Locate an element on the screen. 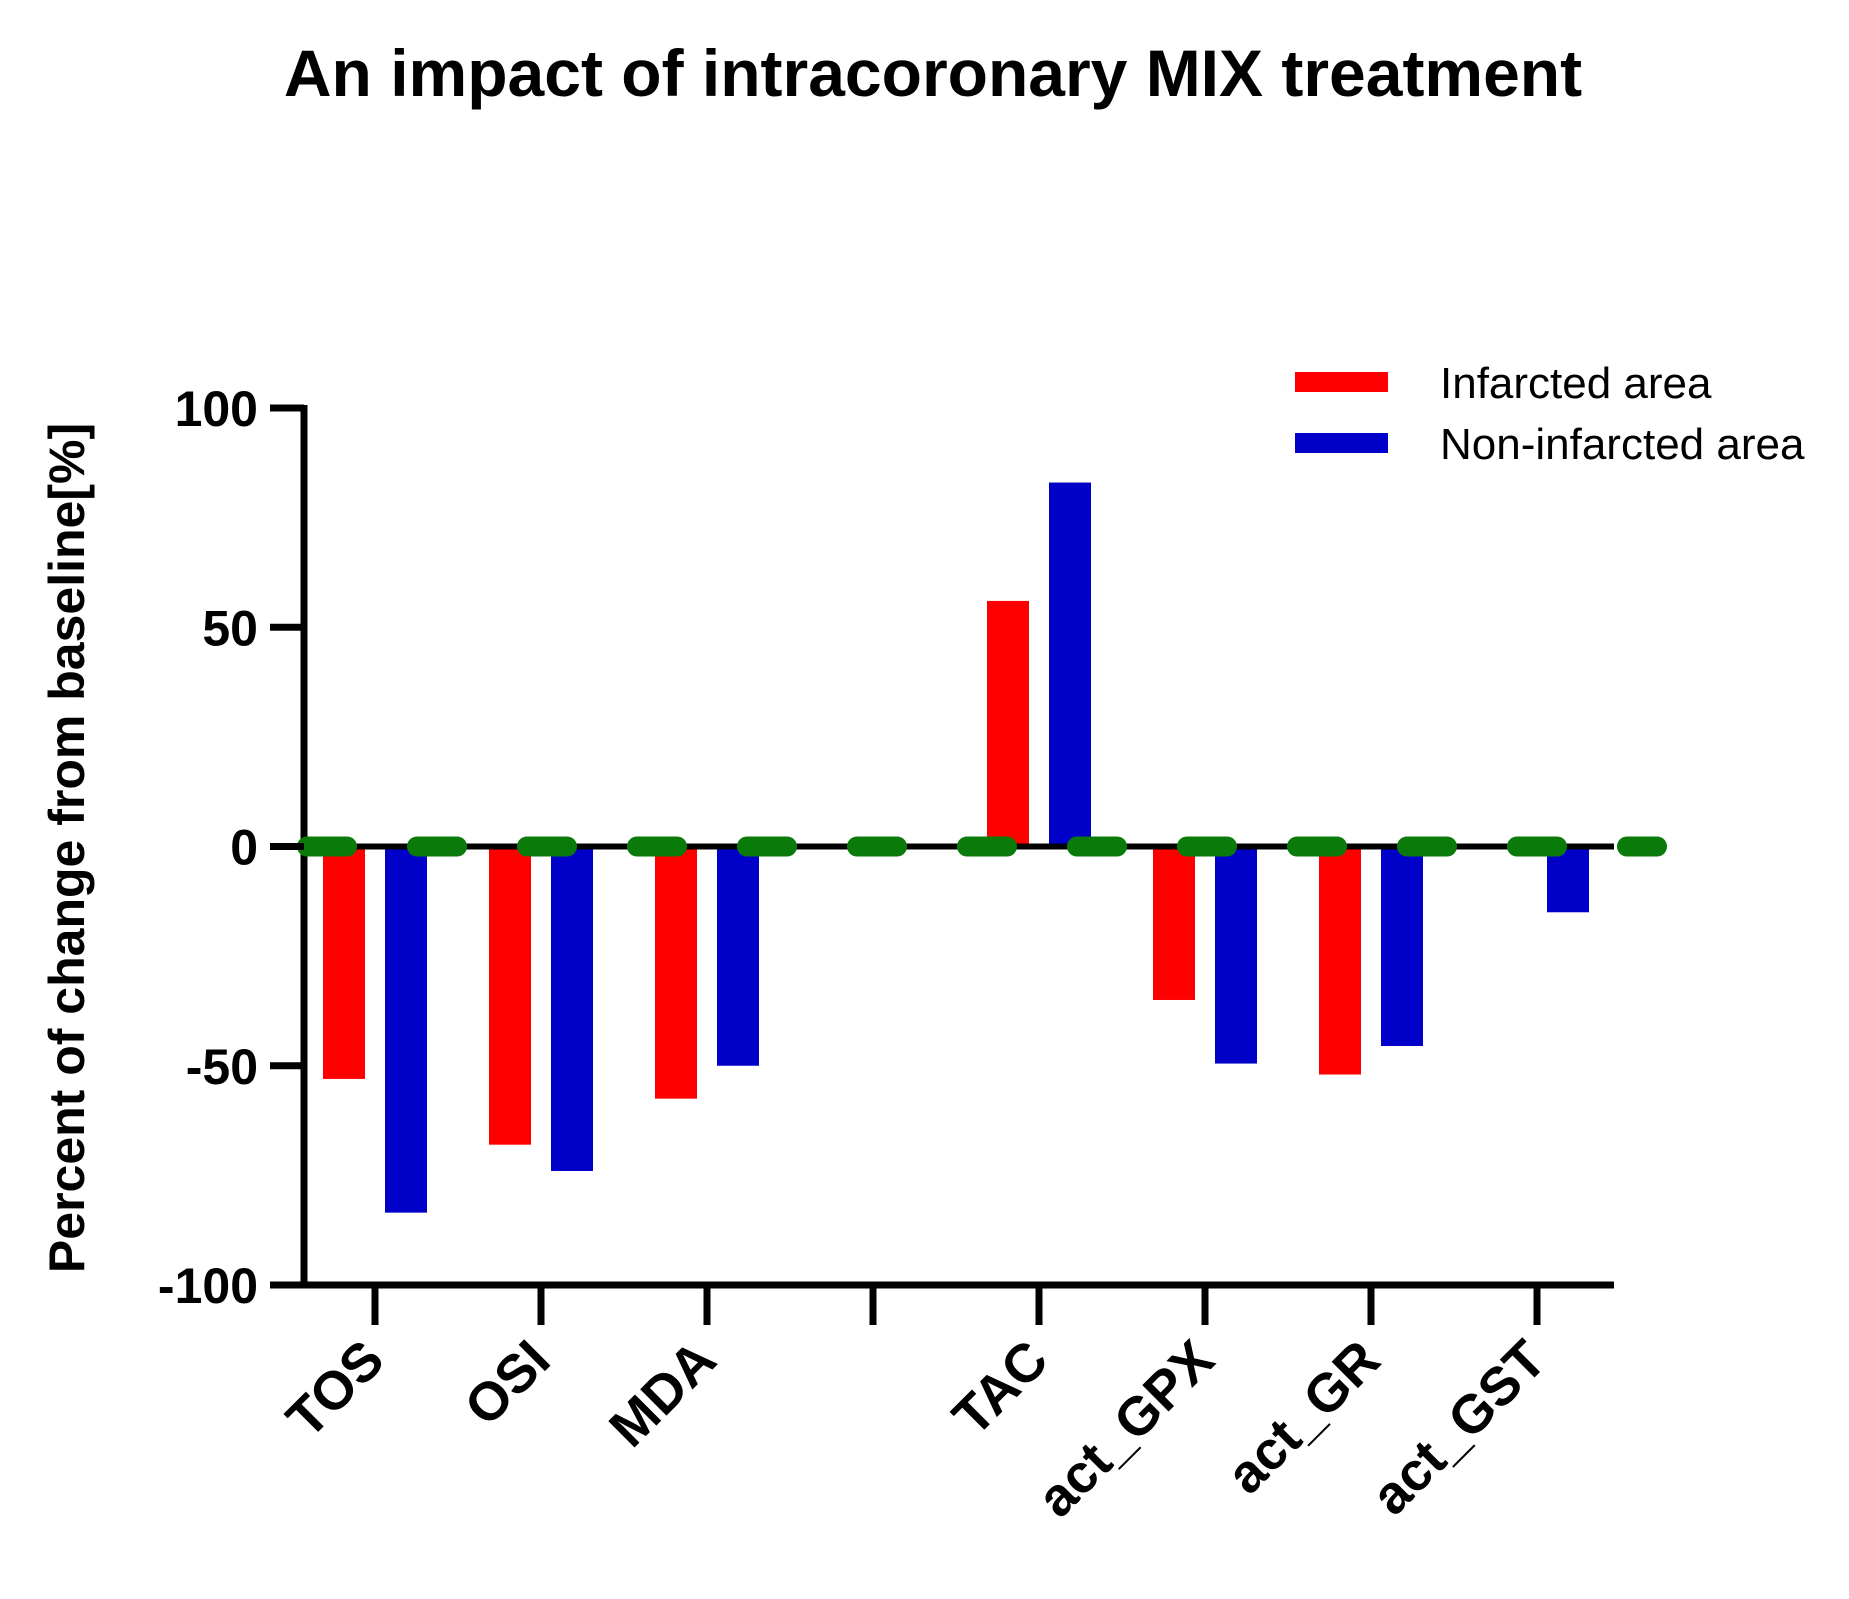 The height and width of the screenshot is (1599, 1849). y-tick-label: -100 is located at coordinates (208, 1286).